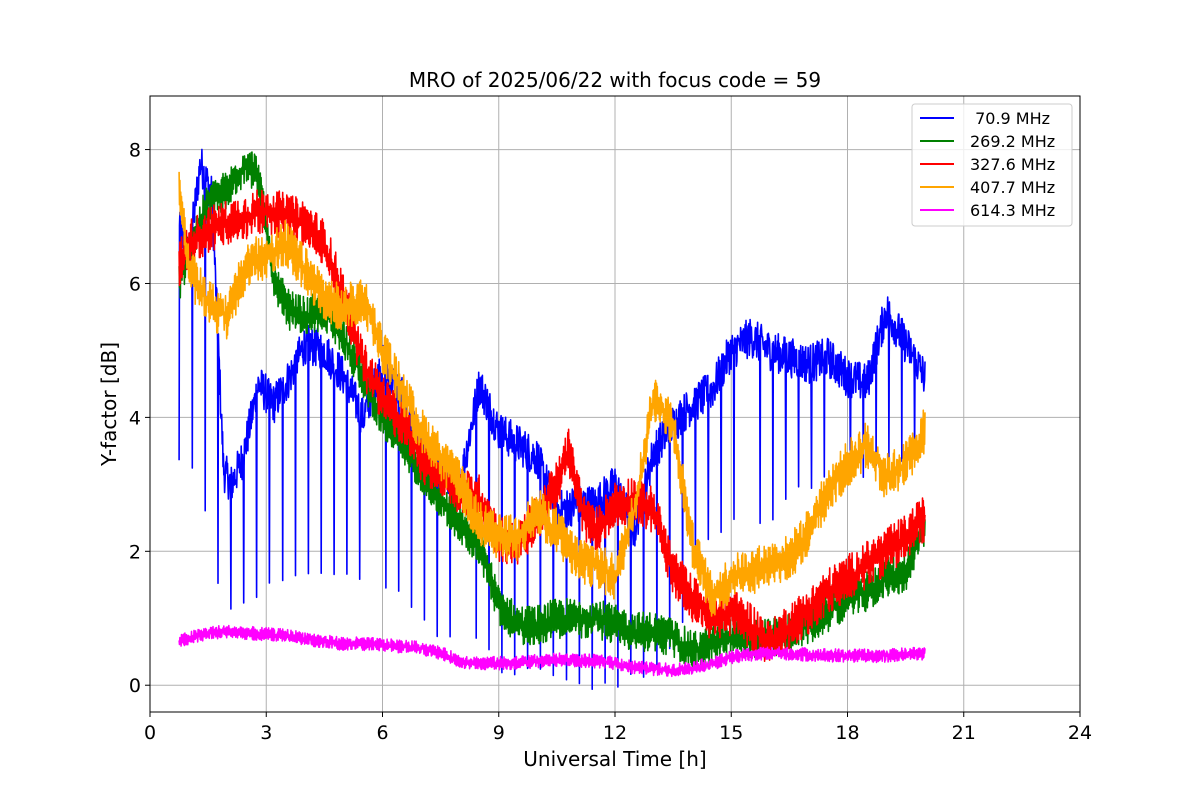 The height and width of the screenshot is (800, 1200). What do you see at coordinates (382, 733) in the screenshot?
I see `x-tick-label: 6` at bounding box center [382, 733].